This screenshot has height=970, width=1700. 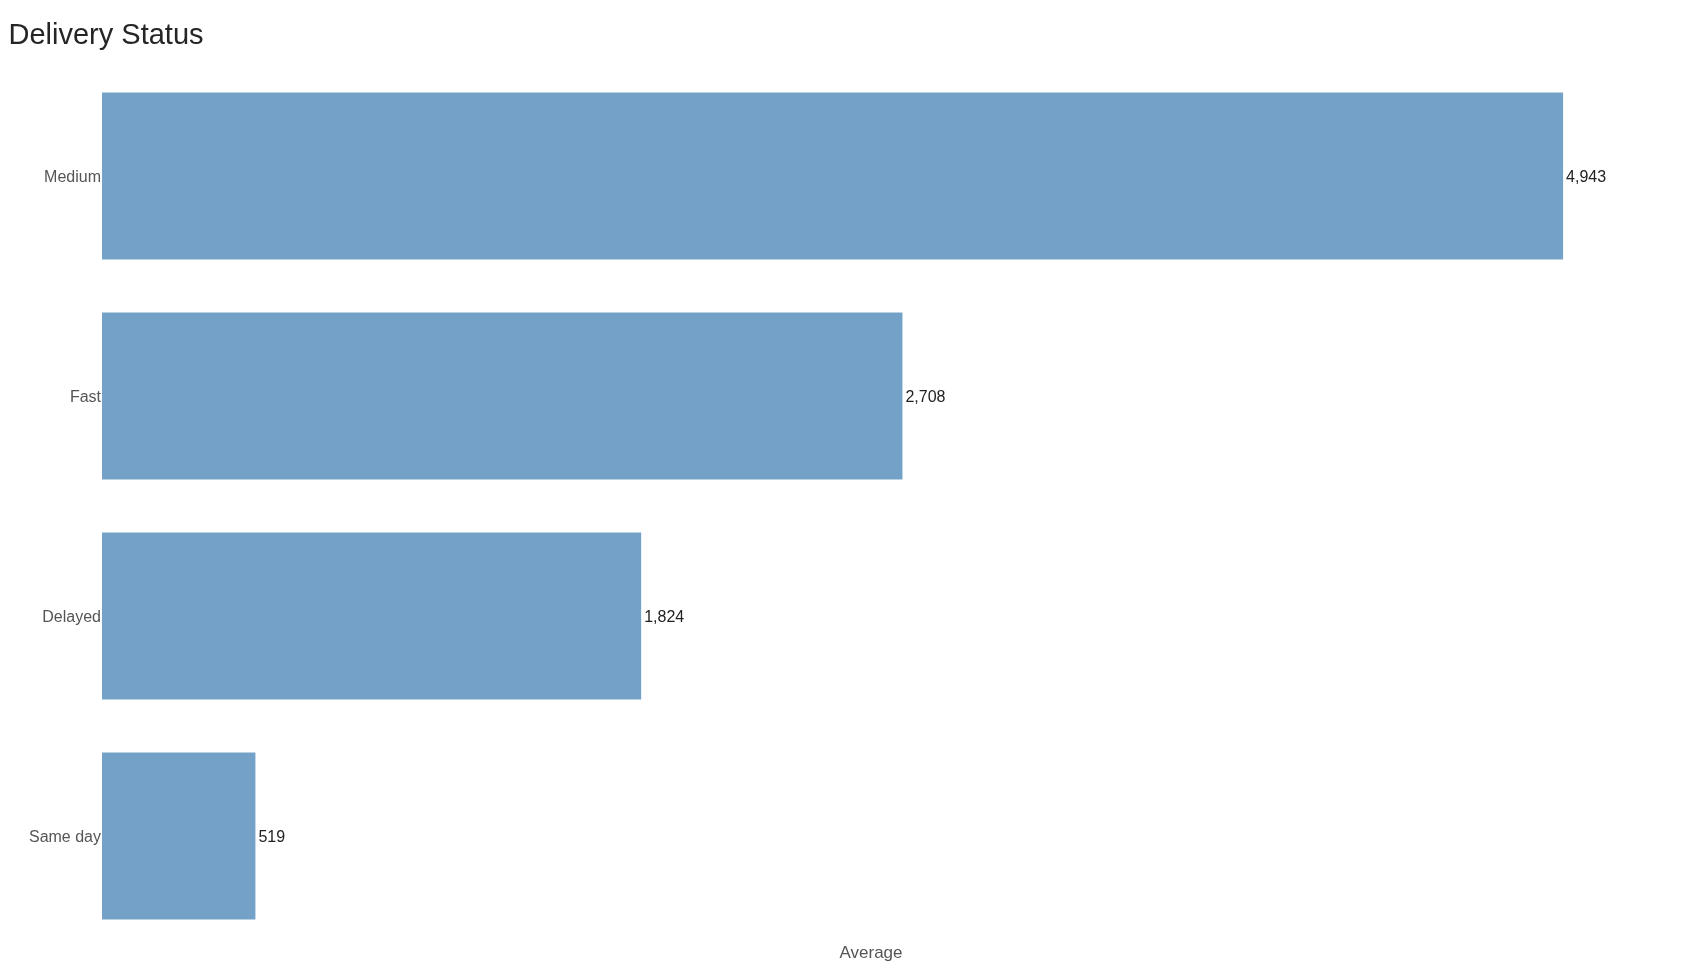 I want to click on data-label: 519, so click(x=272, y=836).